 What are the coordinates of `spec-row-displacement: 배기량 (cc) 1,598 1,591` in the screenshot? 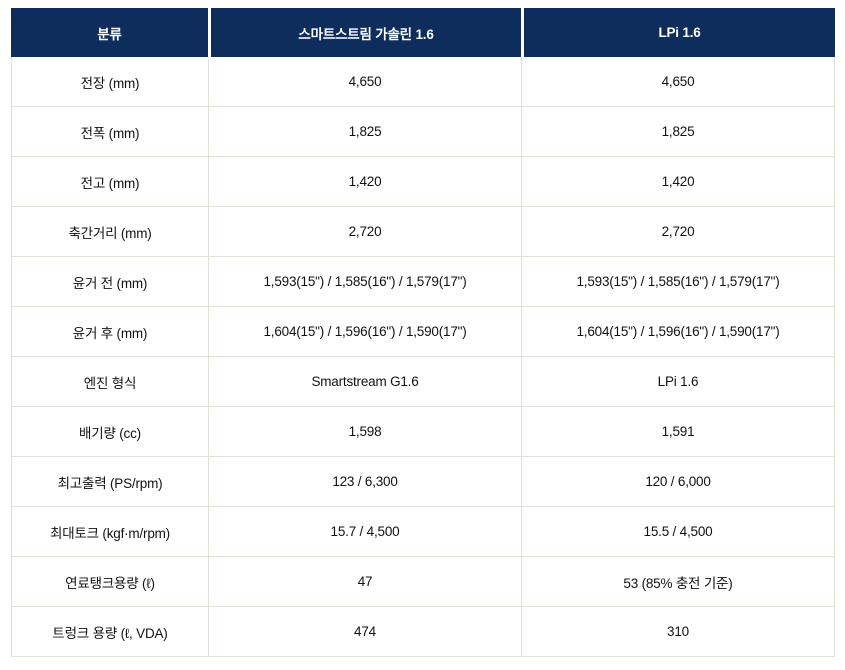 It's located at (423, 432).